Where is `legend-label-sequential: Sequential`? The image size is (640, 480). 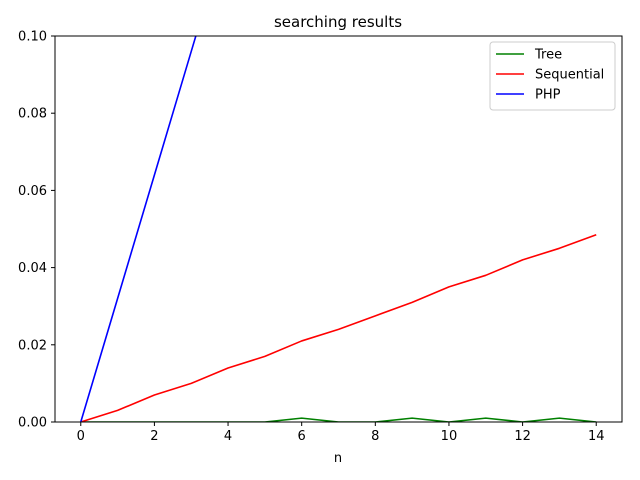
legend-label-sequential: Sequential is located at coordinates (569, 75).